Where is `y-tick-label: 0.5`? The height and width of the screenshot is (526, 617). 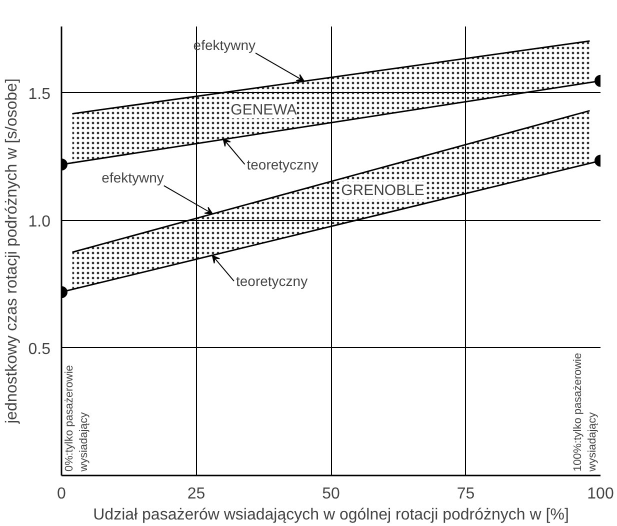
y-tick-label: 0.5 is located at coordinates (39, 349).